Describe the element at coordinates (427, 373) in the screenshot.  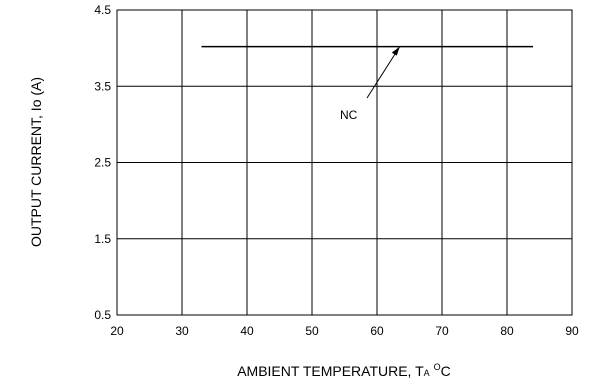
I see `x-axis-title-sub: A` at that location.